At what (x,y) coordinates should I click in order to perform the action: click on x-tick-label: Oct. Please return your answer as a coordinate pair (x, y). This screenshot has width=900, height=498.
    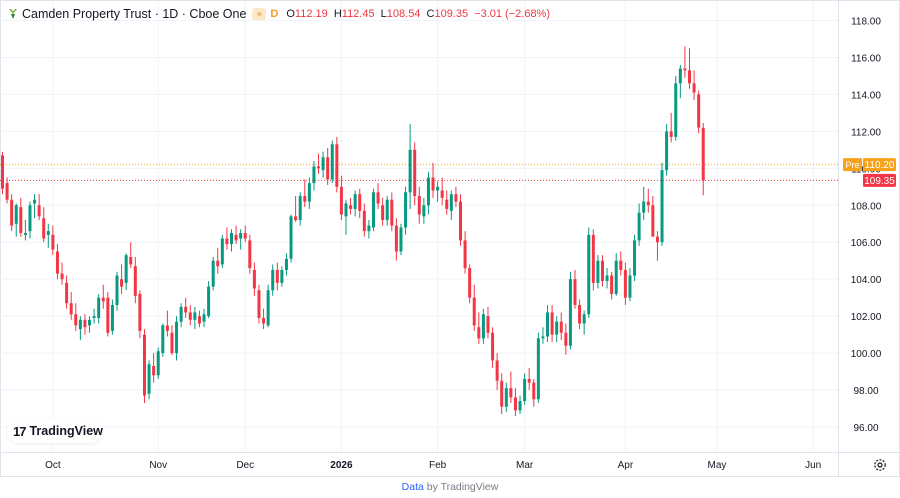
    Looking at the image, I should click on (53, 465).